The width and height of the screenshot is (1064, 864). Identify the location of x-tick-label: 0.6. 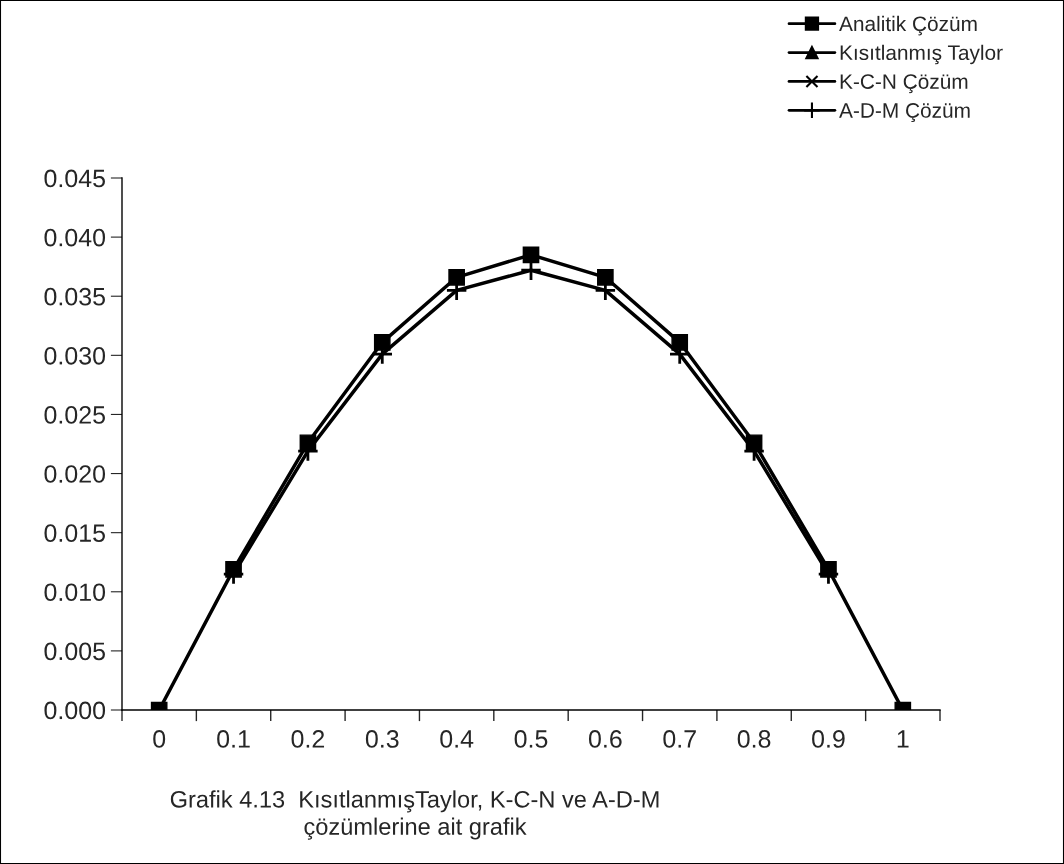
(605, 739).